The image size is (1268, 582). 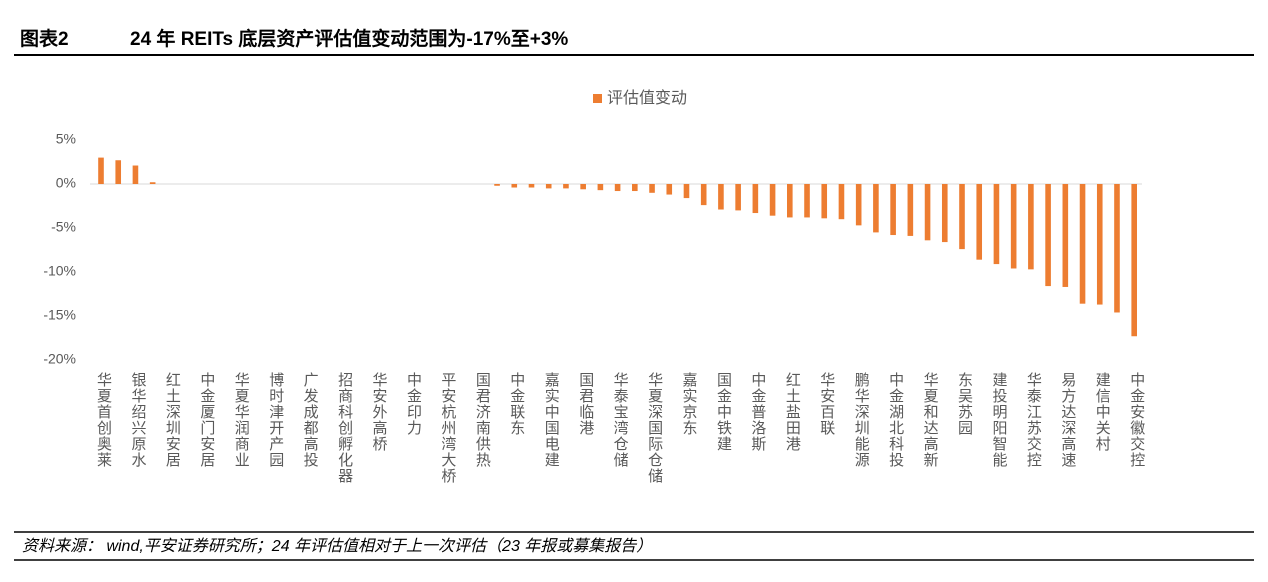 What do you see at coordinates (516, 404) in the screenshot?
I see `x-tick-label: 中金联东` at bounding box center [516, 404].